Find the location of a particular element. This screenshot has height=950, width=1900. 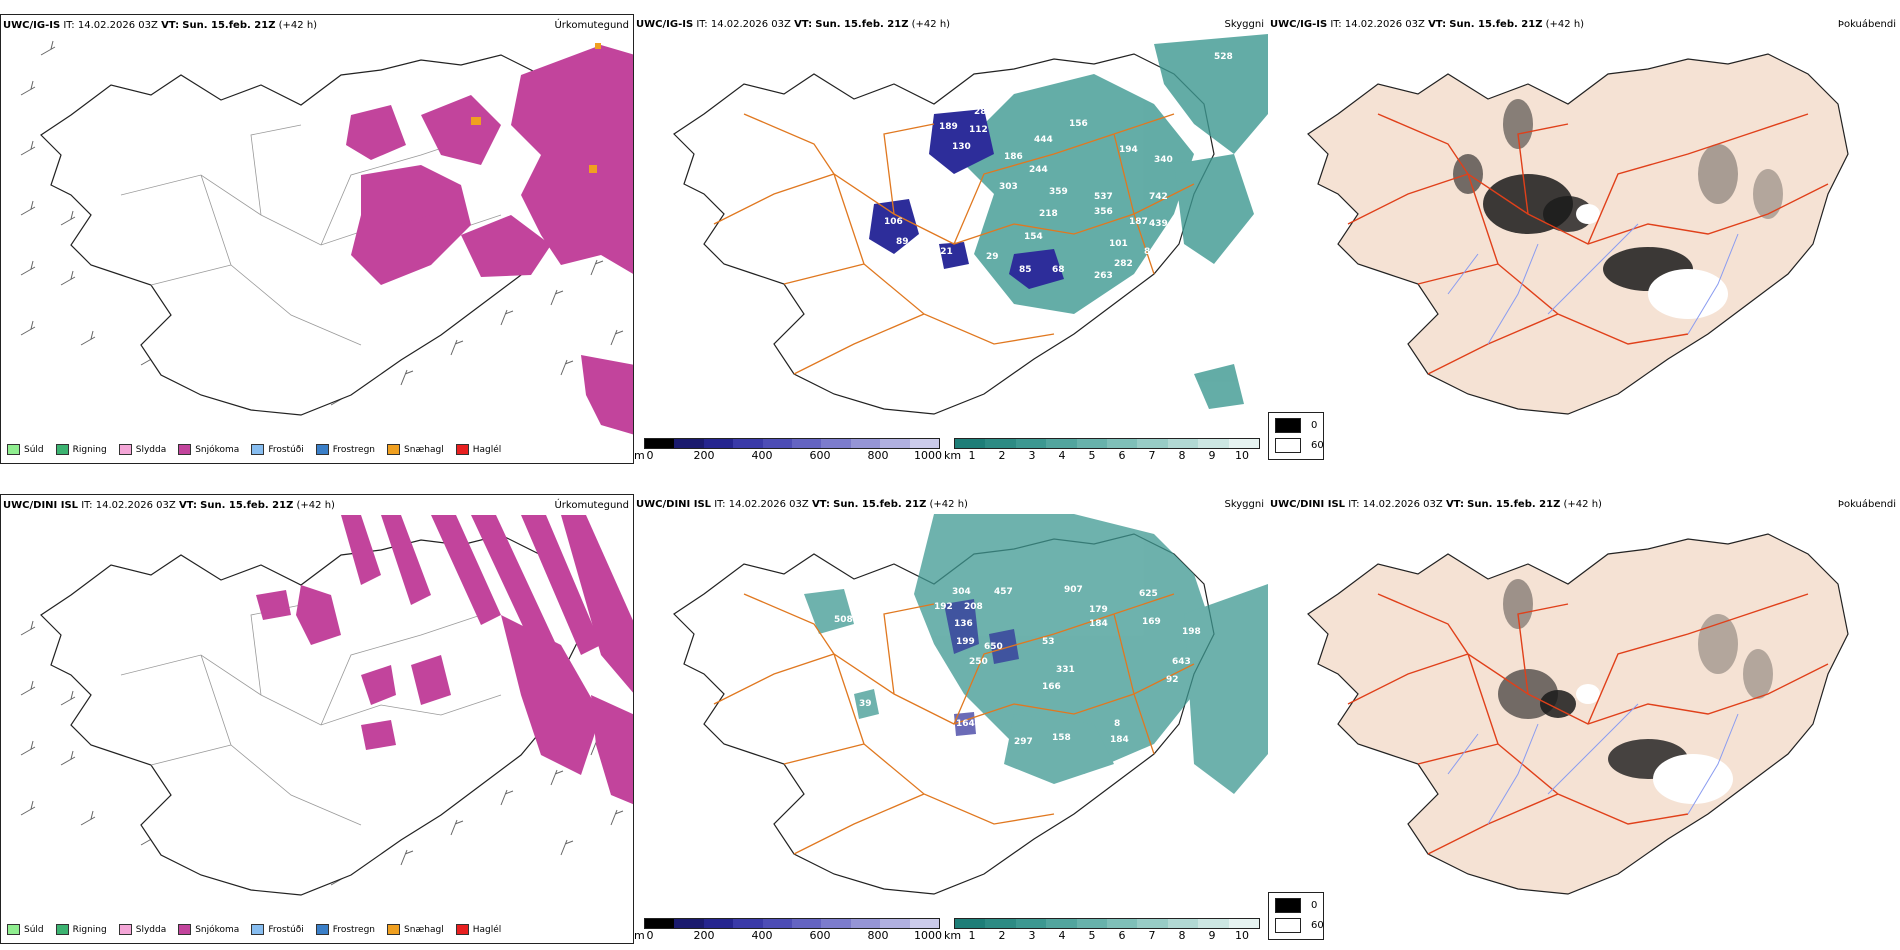

value-label: 907 is located at coordinates (1073, 590).